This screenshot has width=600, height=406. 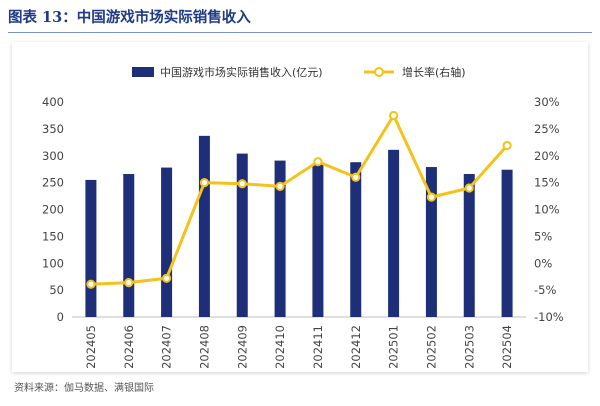 What do you see at coordinates (280, 347) in the screenshot?
I see `x-tick-label: 202410` at bounding box center [280, 347].